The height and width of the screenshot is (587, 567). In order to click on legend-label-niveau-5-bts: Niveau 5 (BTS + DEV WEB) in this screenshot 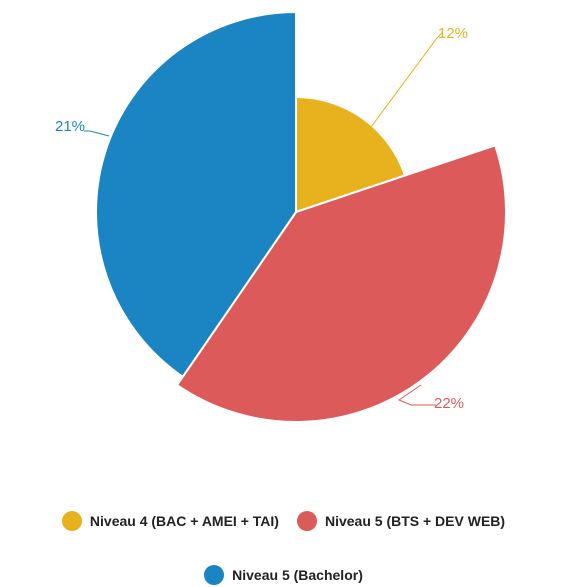, I will do `click(415, 521)`.